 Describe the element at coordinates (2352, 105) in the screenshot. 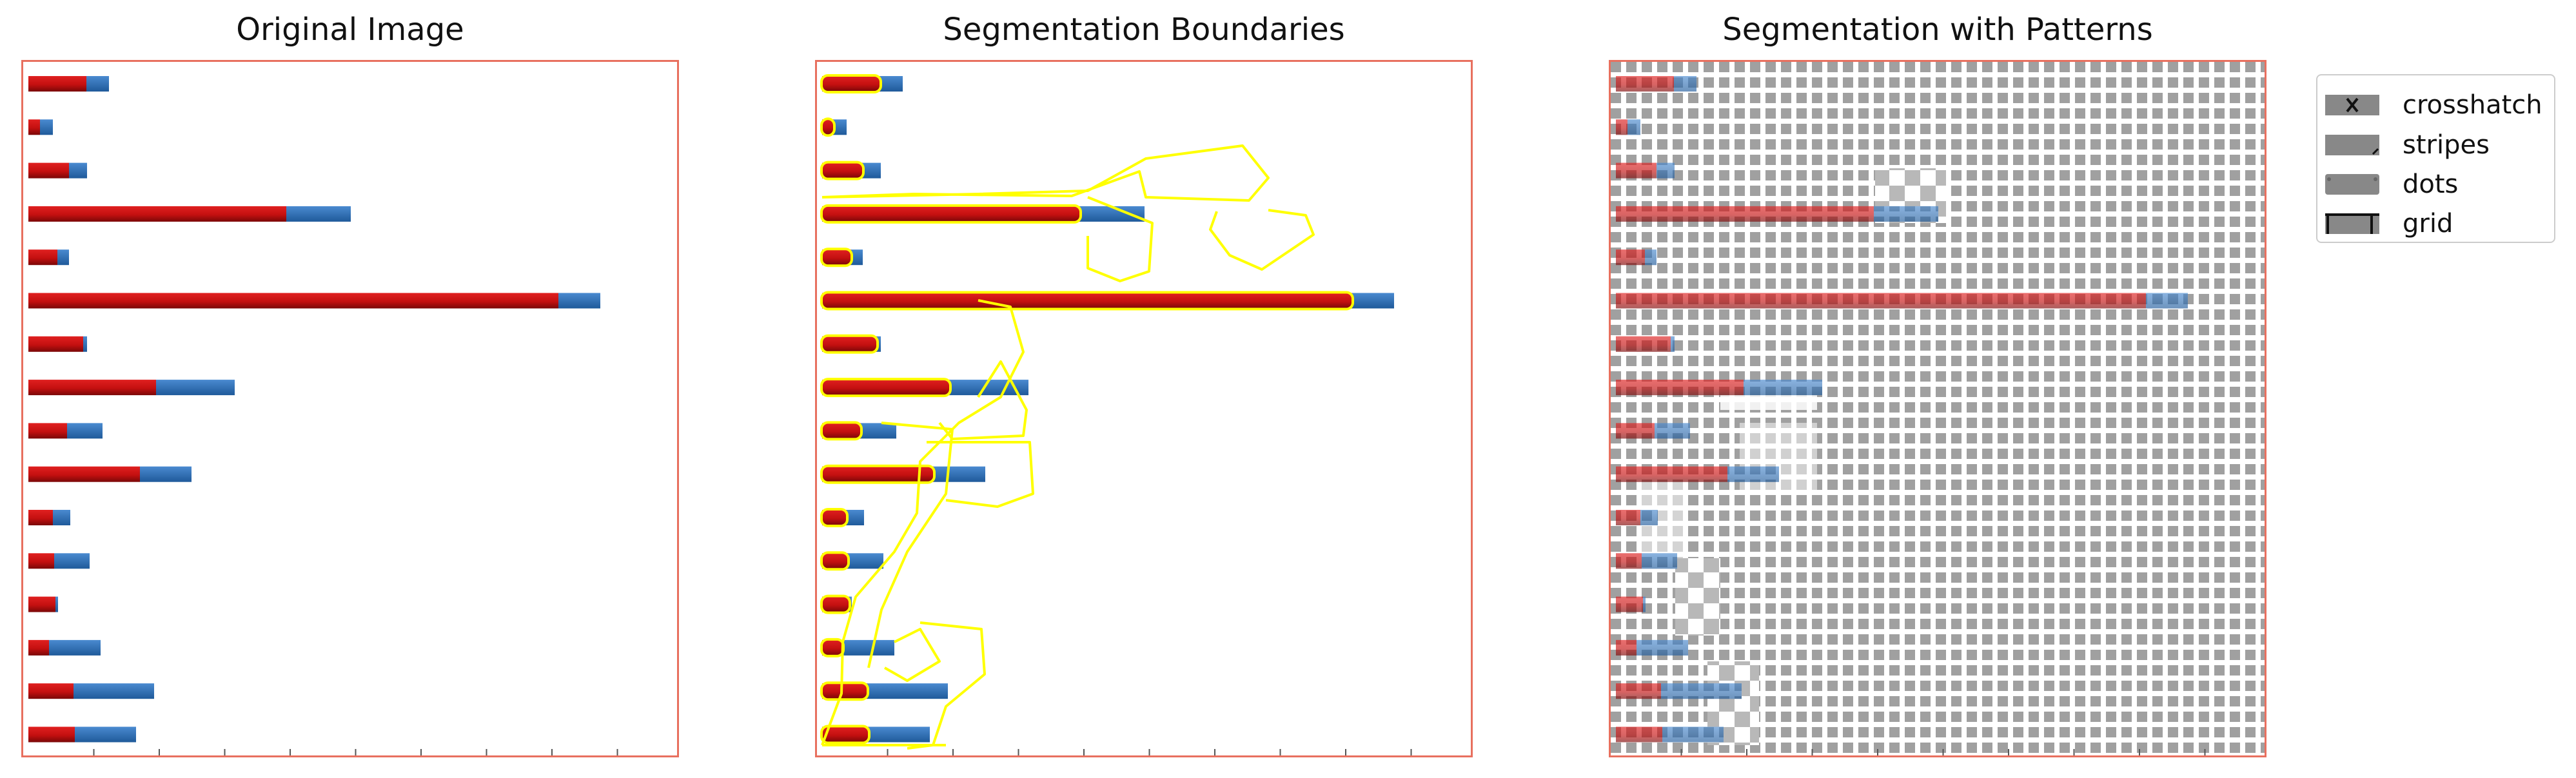

I see `crosshatch-pattern-icon` at that location.